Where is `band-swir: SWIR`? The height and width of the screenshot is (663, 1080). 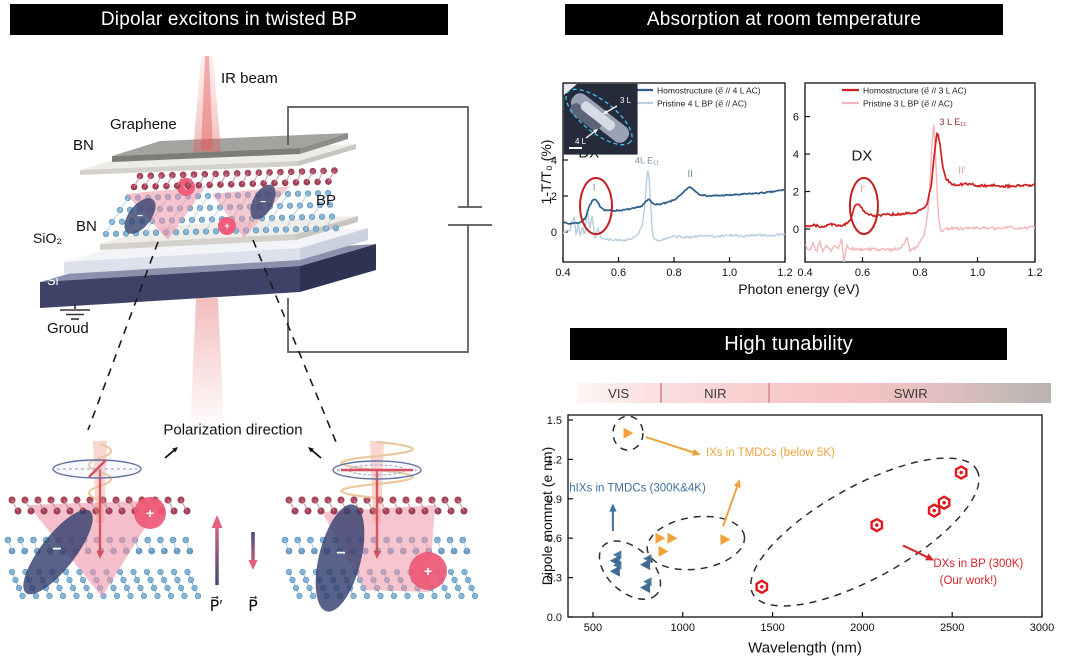
band-swir: SWIR is located at coordinates (909, 393).